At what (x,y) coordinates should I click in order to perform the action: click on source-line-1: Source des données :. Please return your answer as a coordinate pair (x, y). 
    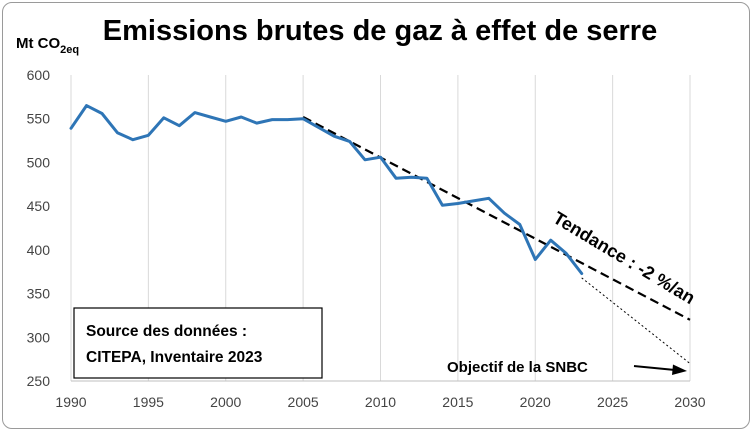
    Looking at the image, I should click on (166, 331).